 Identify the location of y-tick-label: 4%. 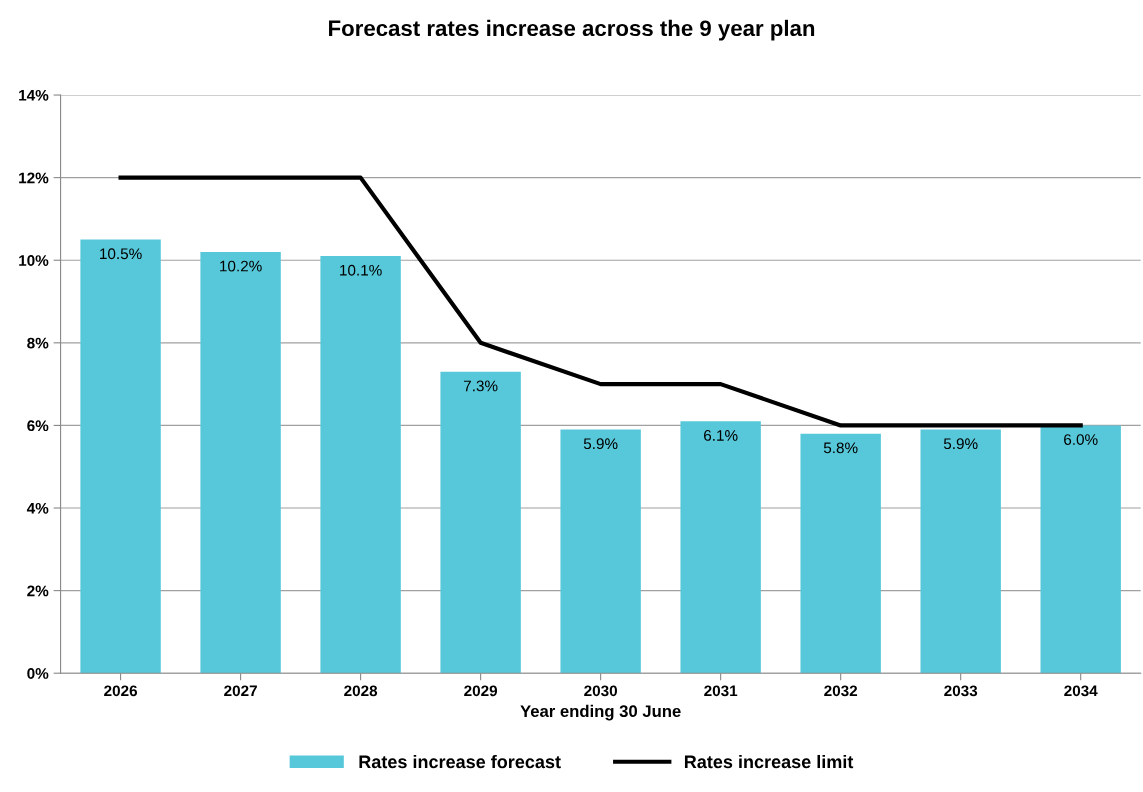
(37, 508).